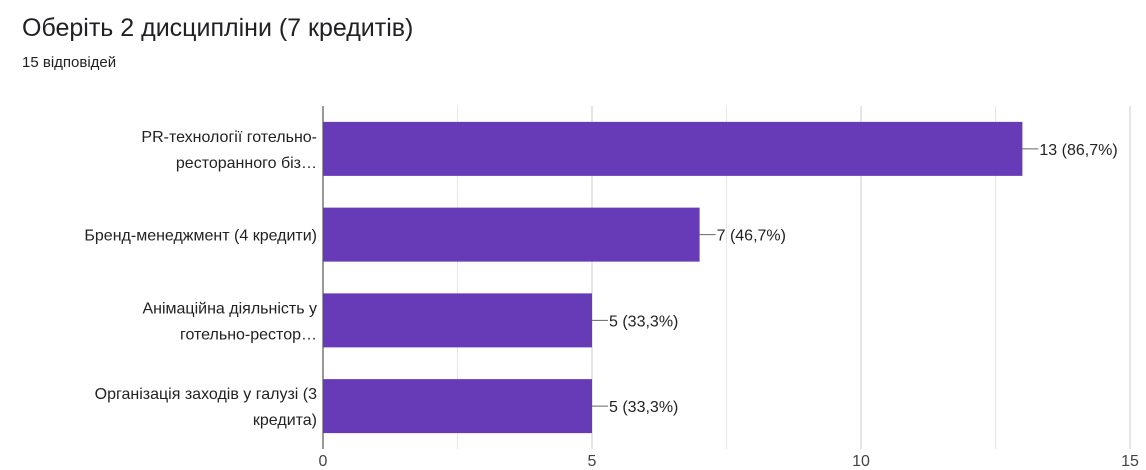  Describe the element at coordinates (1130, 461) in the screenshot. I see `x-tick-label: 15` at that location.